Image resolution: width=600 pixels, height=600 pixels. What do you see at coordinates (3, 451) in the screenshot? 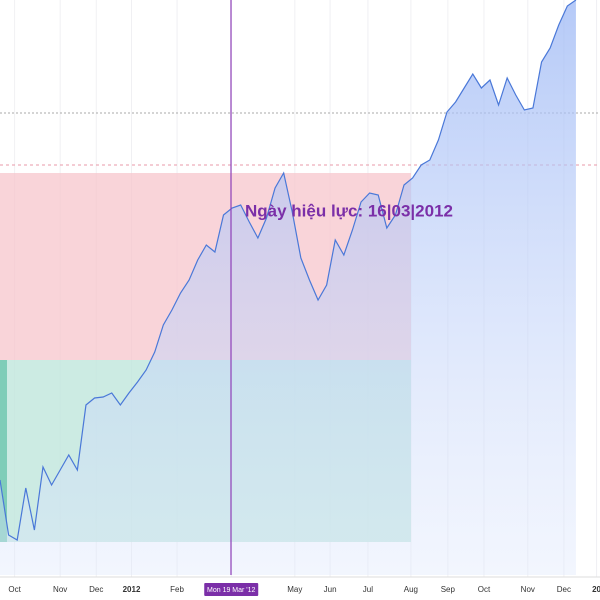
I see `zone-edge` at bounding box center [3, 451].